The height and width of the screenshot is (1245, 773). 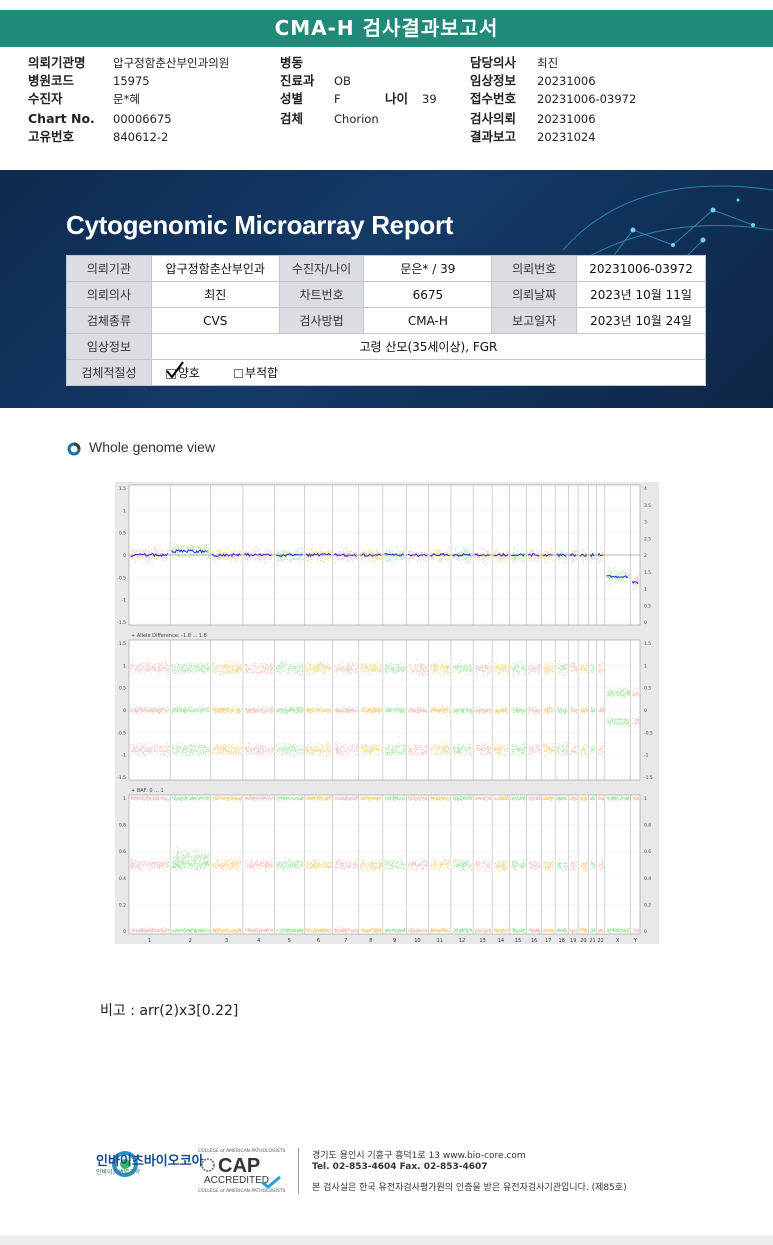 What do you see at coordinates (428, 372) in the screenshot?
I see `suitability-value: 양호 부적합` at bounding box center [428, 372].